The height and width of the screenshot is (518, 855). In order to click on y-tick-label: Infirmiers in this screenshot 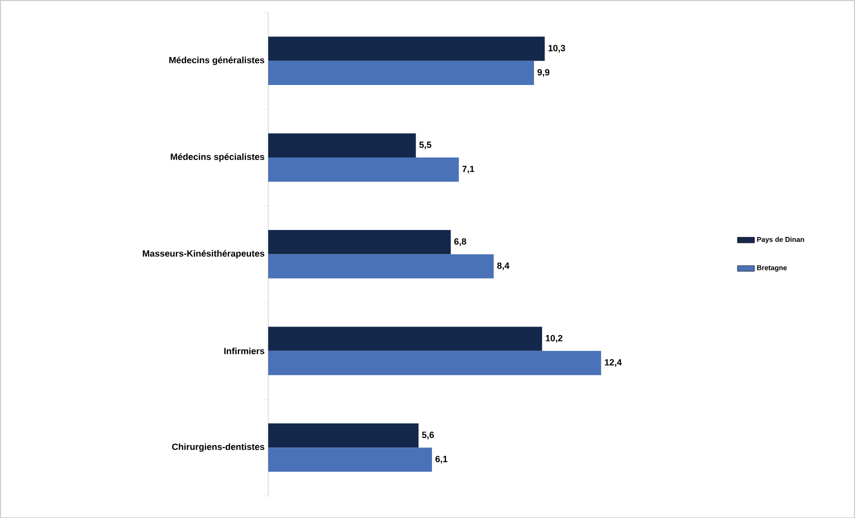, I will do `click(244, 350)`.